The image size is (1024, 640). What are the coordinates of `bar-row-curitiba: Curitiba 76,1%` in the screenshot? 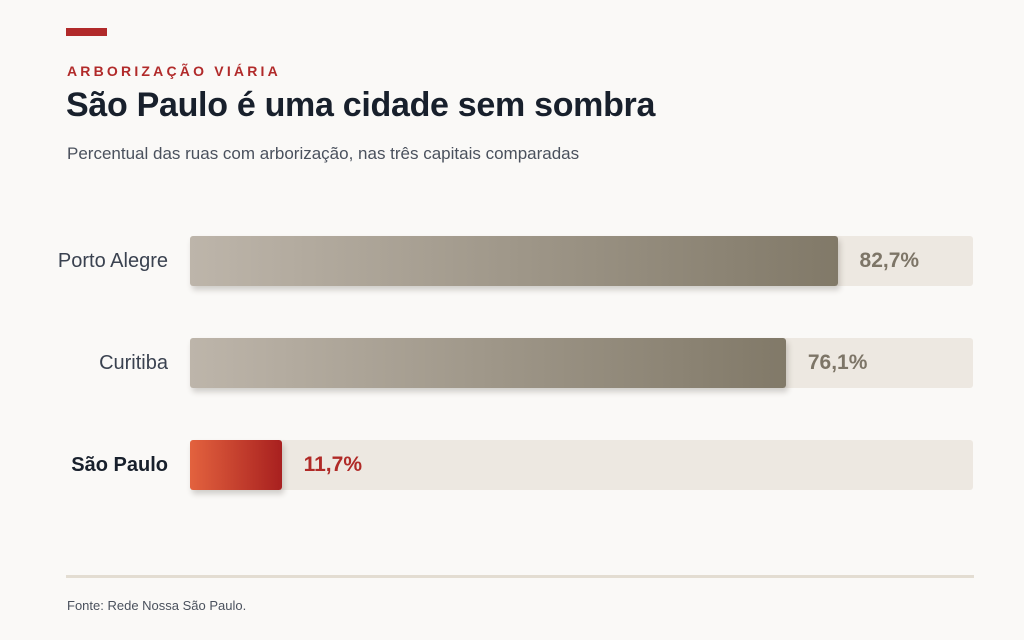 It's located at (512, 364).